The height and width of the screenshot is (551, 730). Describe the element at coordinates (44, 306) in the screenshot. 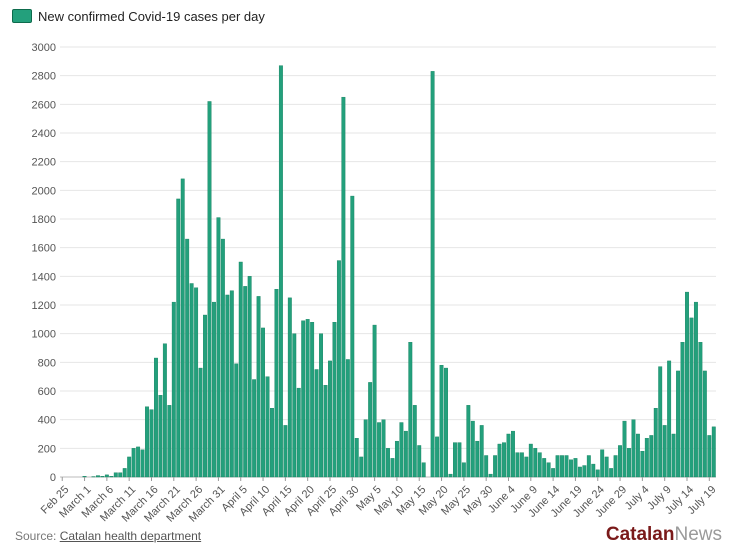

I see `y-tick-label: 1200` at that location.